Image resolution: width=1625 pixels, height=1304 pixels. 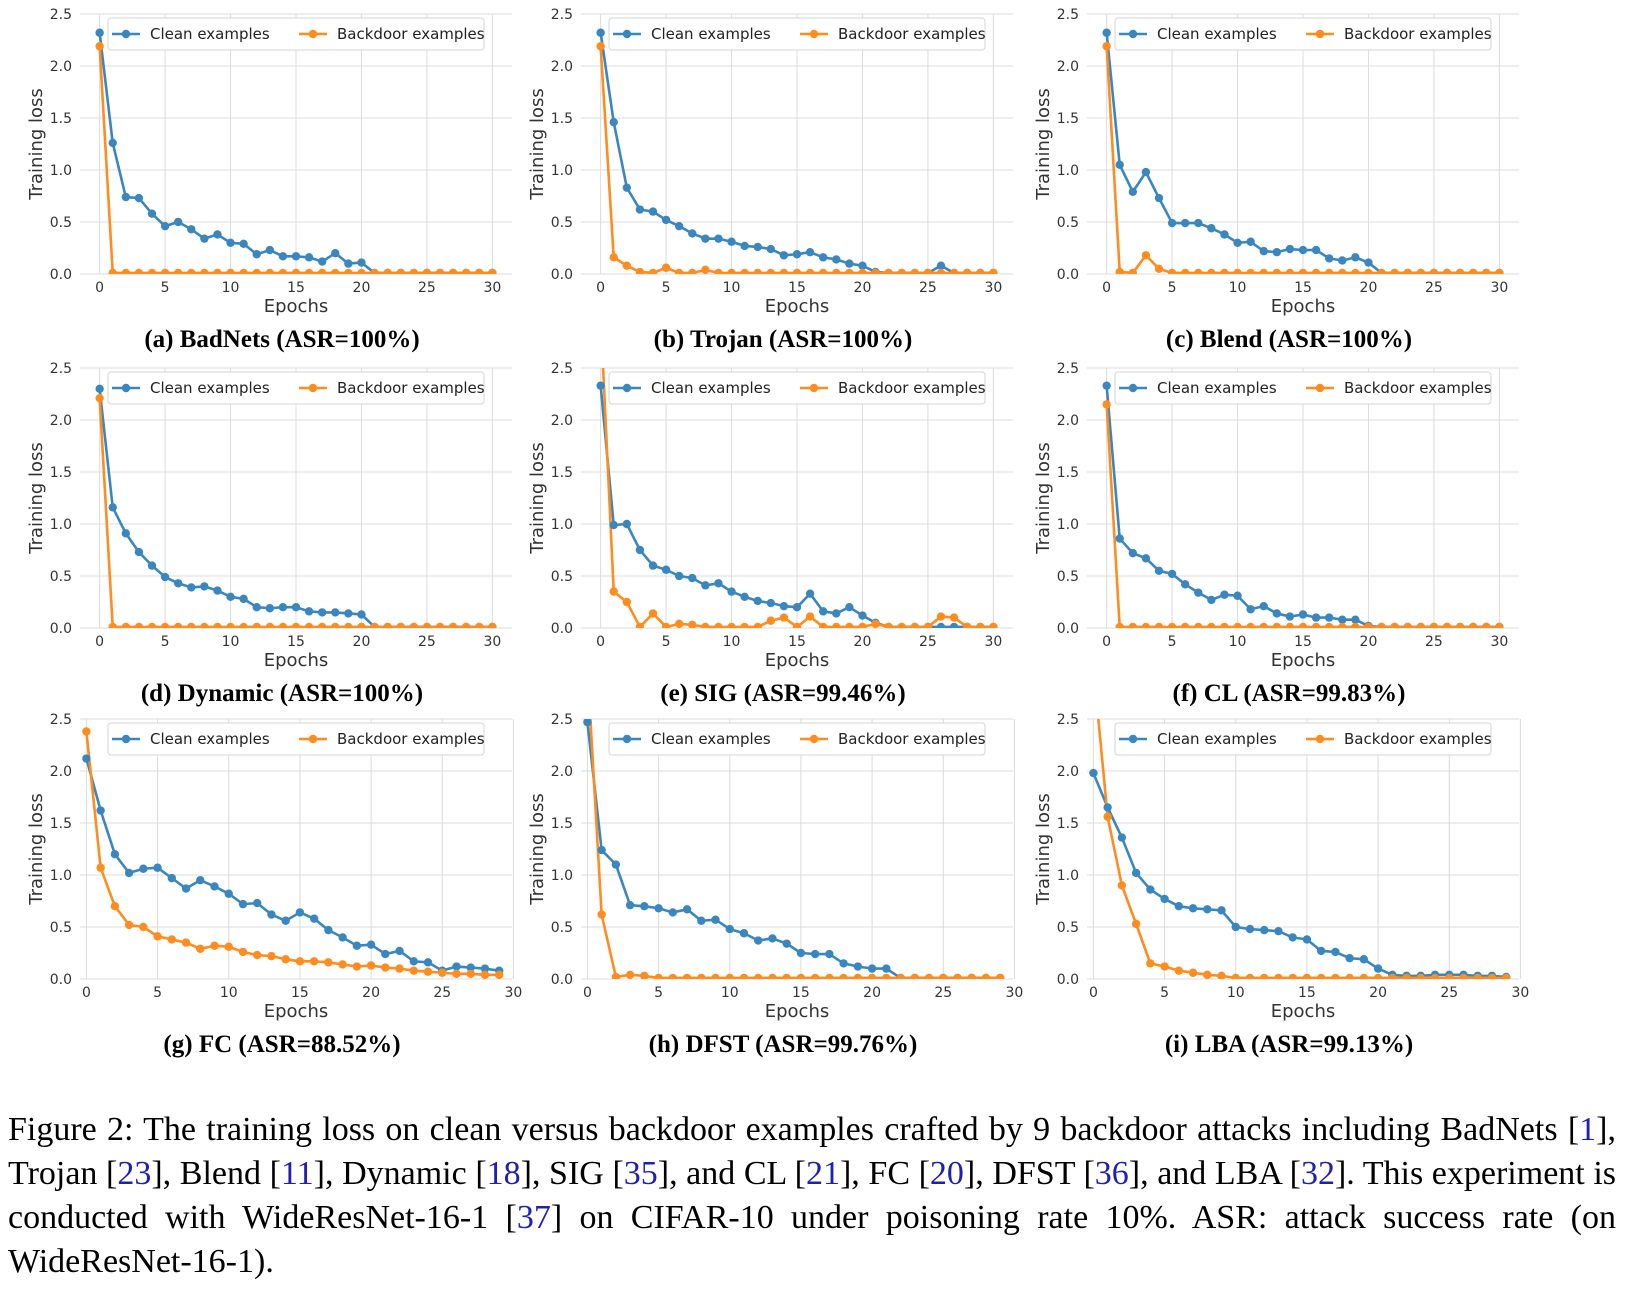 I want to click on citation-link: 32, so click(x=1317, y=1173).